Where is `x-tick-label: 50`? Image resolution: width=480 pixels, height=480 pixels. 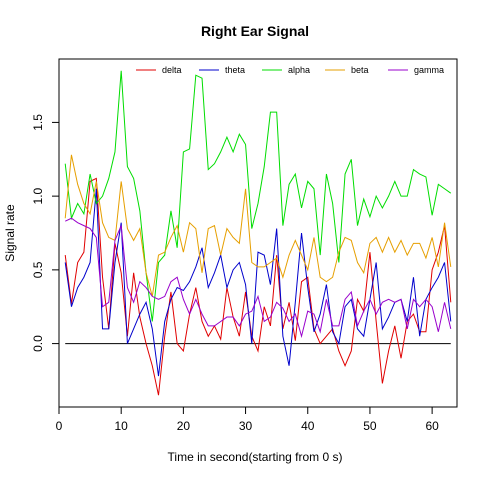
x-tick-label: 50 is located at coordinates (370, 426).